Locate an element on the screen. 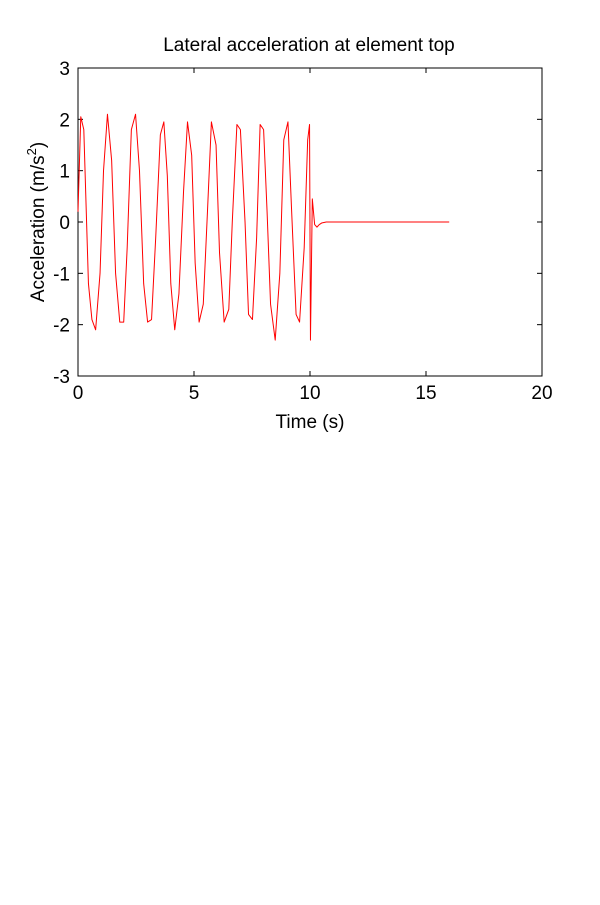 This screenshot has width=600, height=905. y-tick-label: -1 is located at coordinates (61, 274).